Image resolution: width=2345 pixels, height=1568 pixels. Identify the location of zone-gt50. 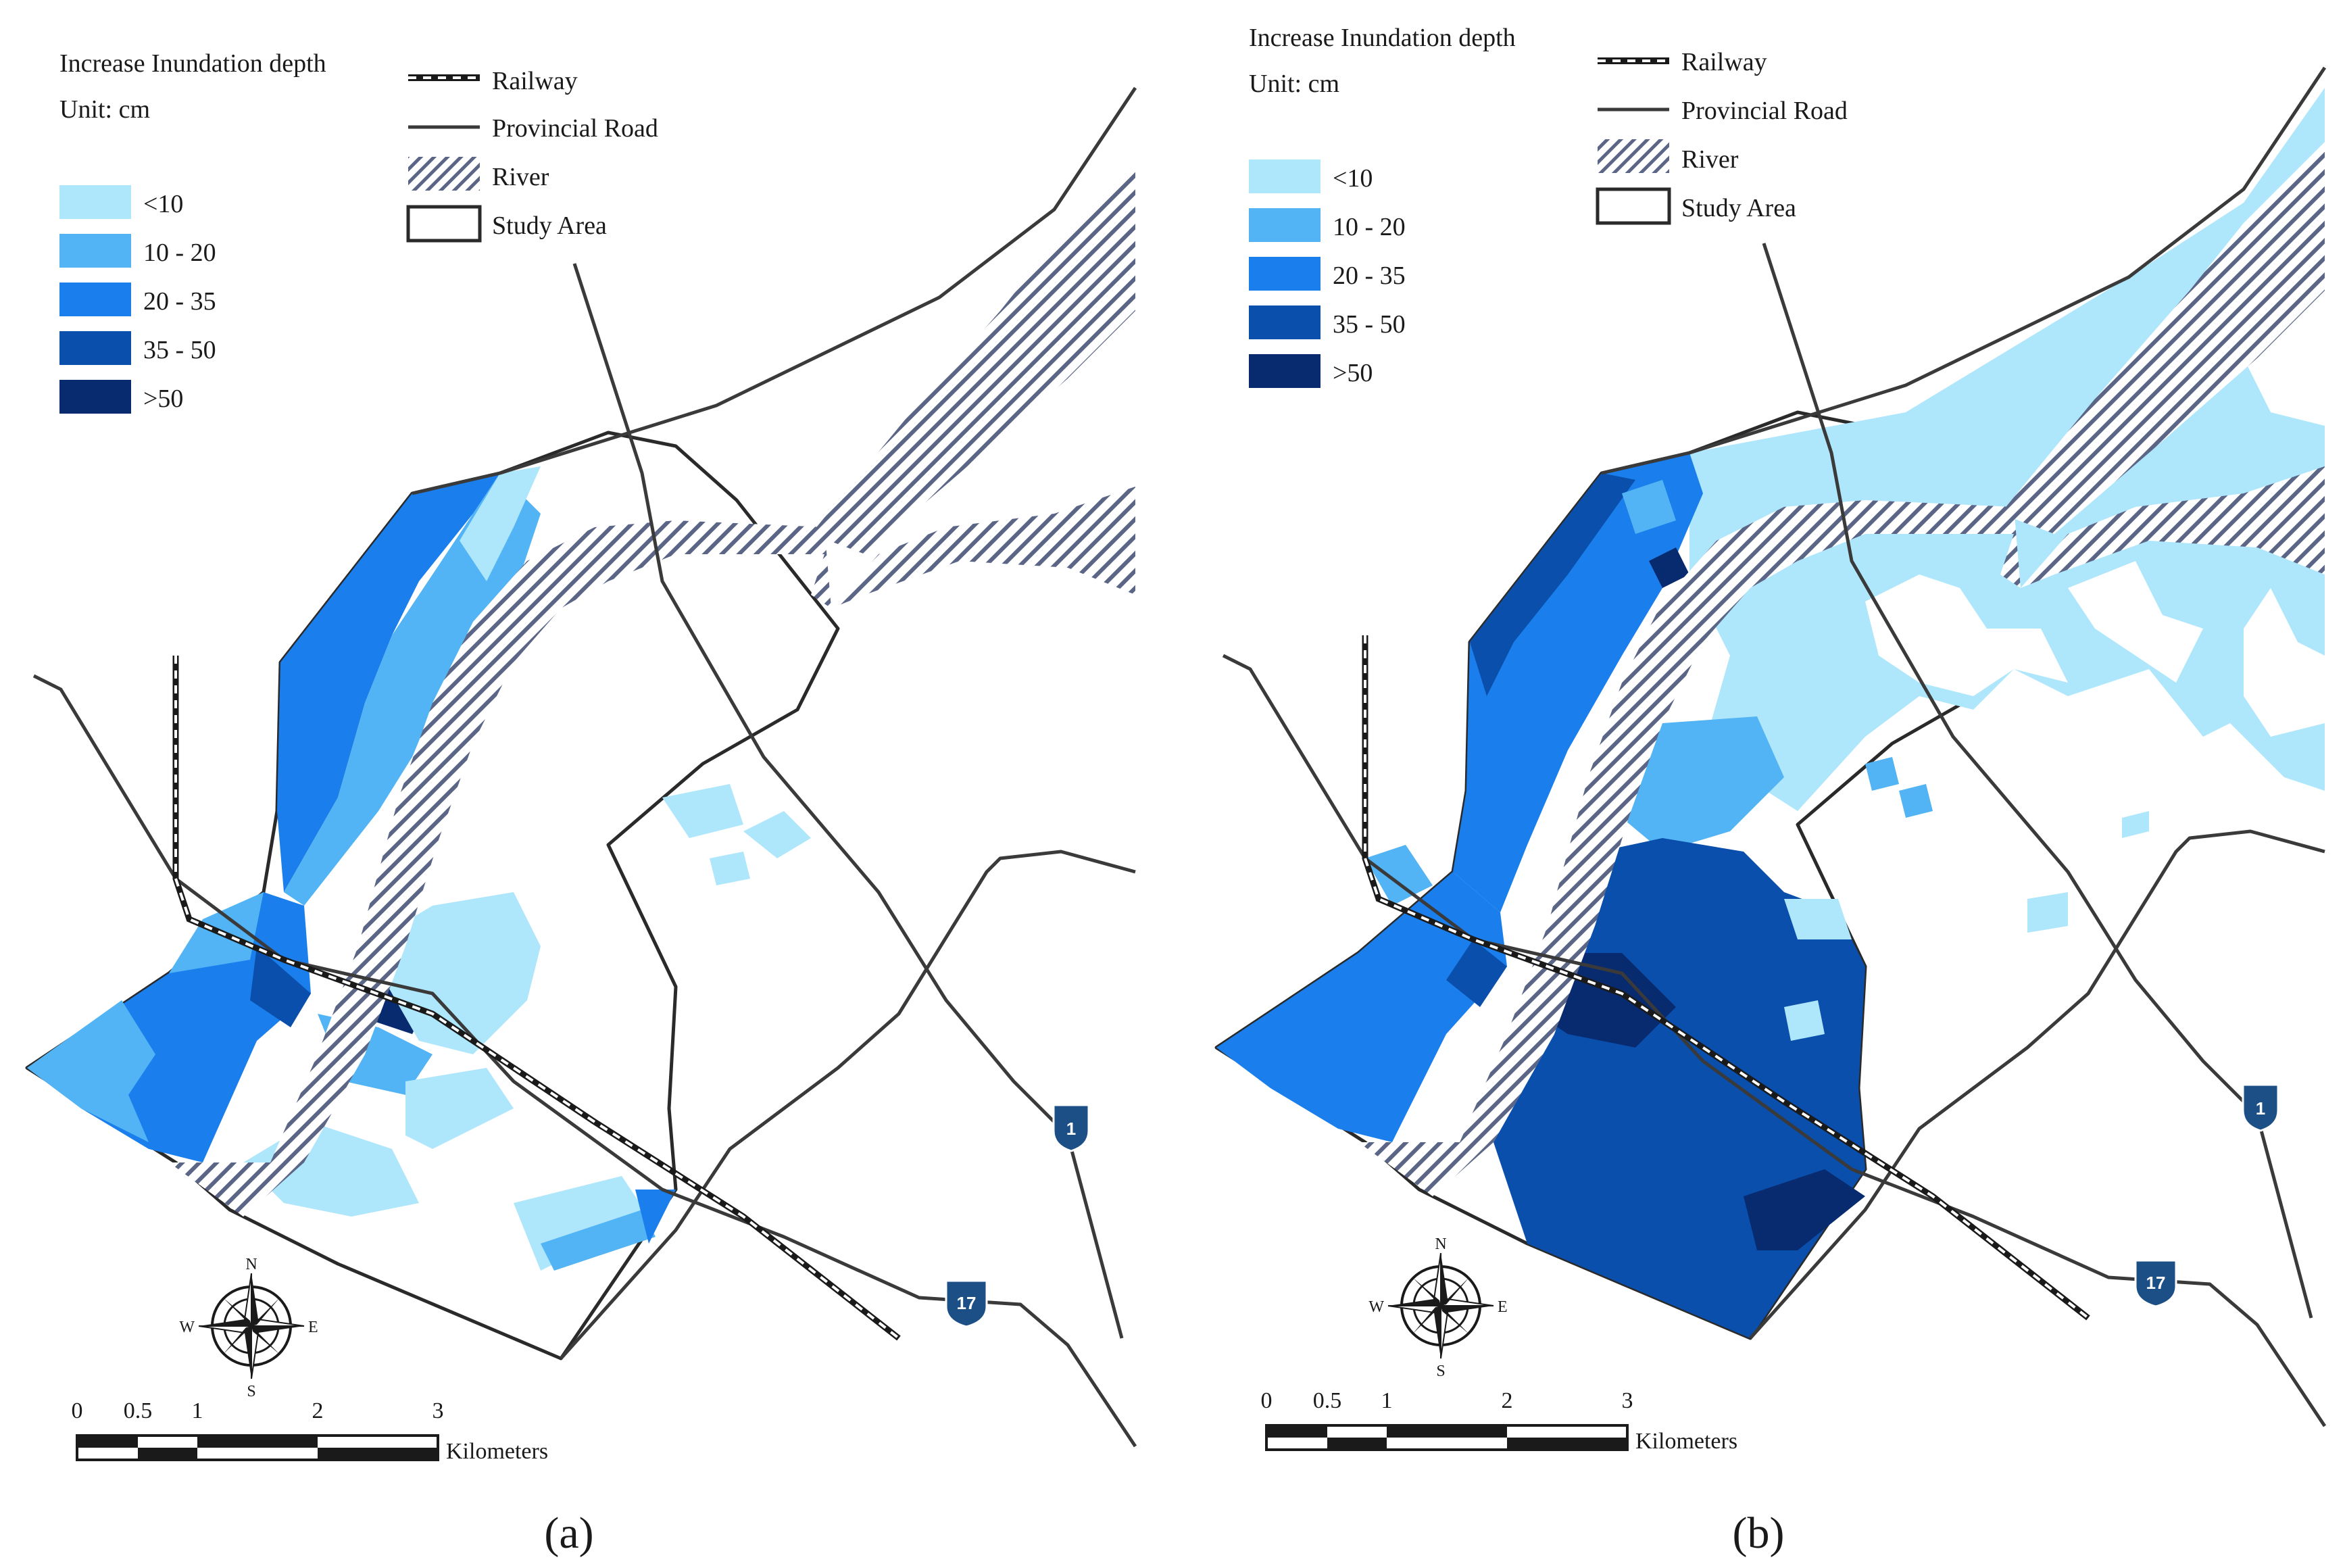
(1669, 567).